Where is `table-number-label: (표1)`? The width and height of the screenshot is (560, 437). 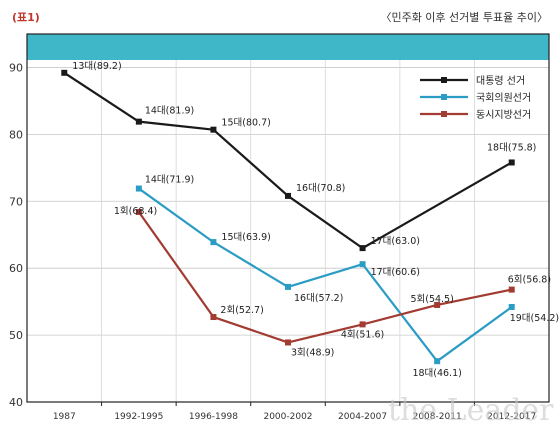 table-number-label: (표1) is located at coordinates (26, 17).